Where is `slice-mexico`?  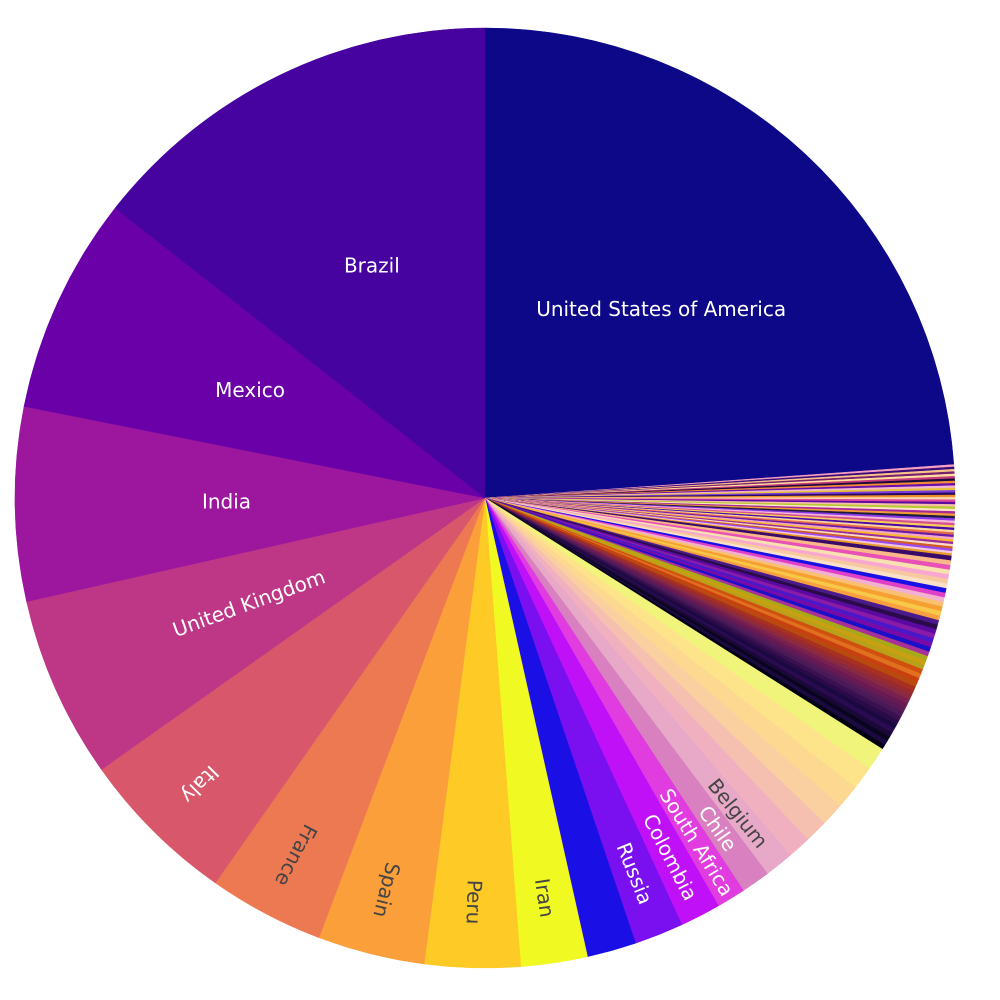
slice-mexico is located at coordinates (254, 353).